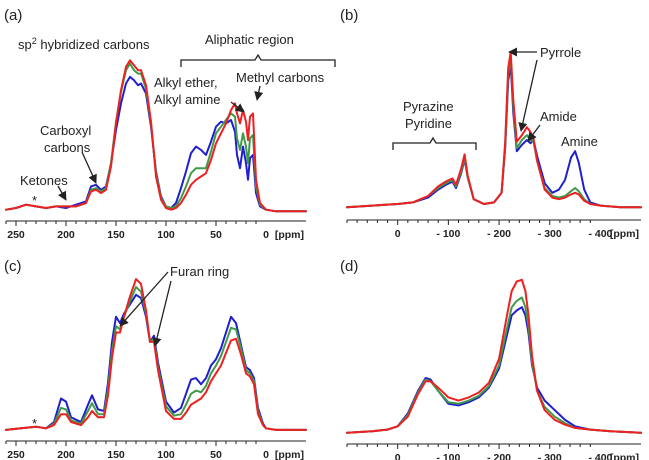 This screenshot has height=460, width=649. What do you see at coordinates (280, 77) in the screenshot?
I see `methyl-annotation: Methyl carbons` at bounding box center [280, 77].